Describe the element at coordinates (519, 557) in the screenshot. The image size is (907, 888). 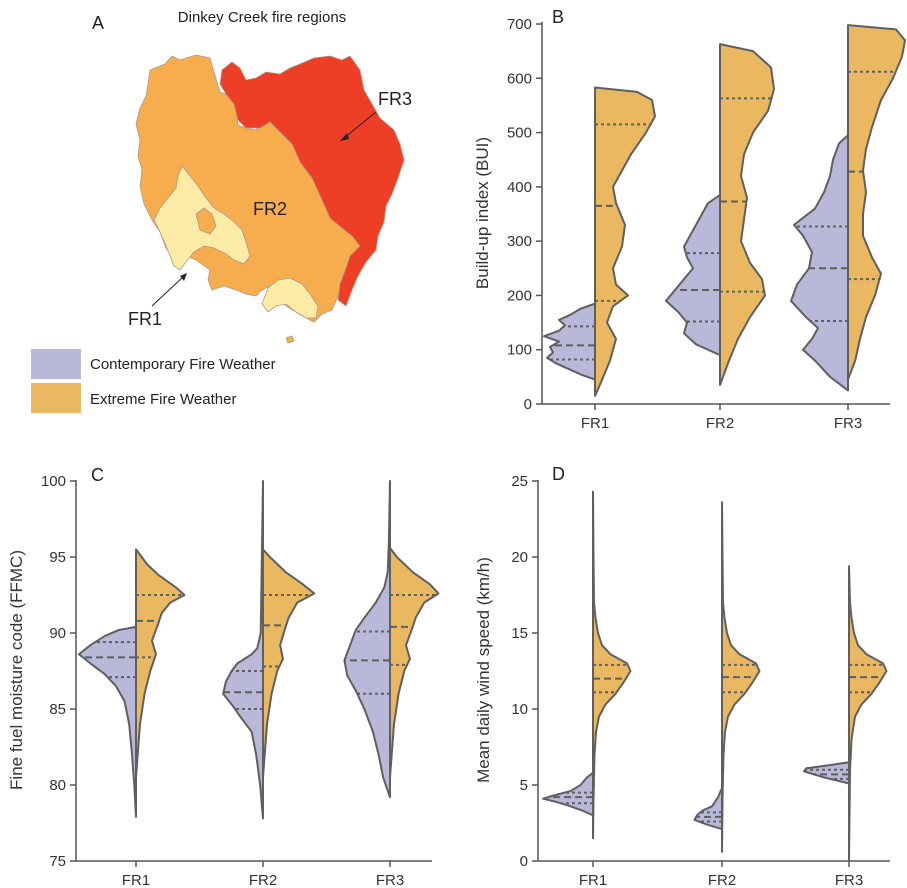
I see `y-tick-label: 20` at that location.